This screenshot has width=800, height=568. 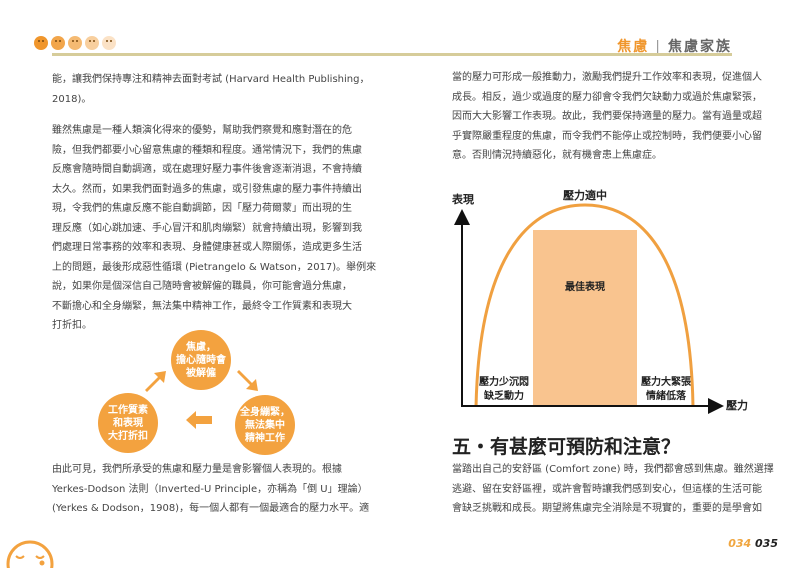 I want to click on text-line: 被解僱, so click(x=201, y=373).